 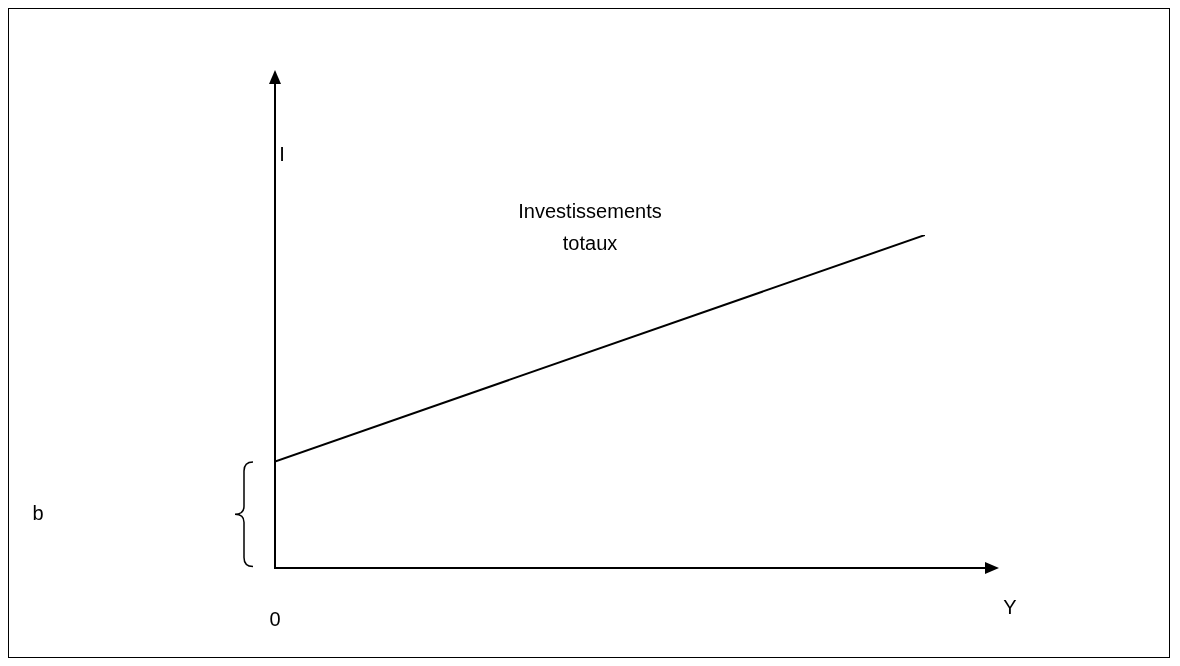 What do you see at coordinates (282, 153) in the screenshot?
I see `y-axis-title: I` at bounding box center [282, 153].